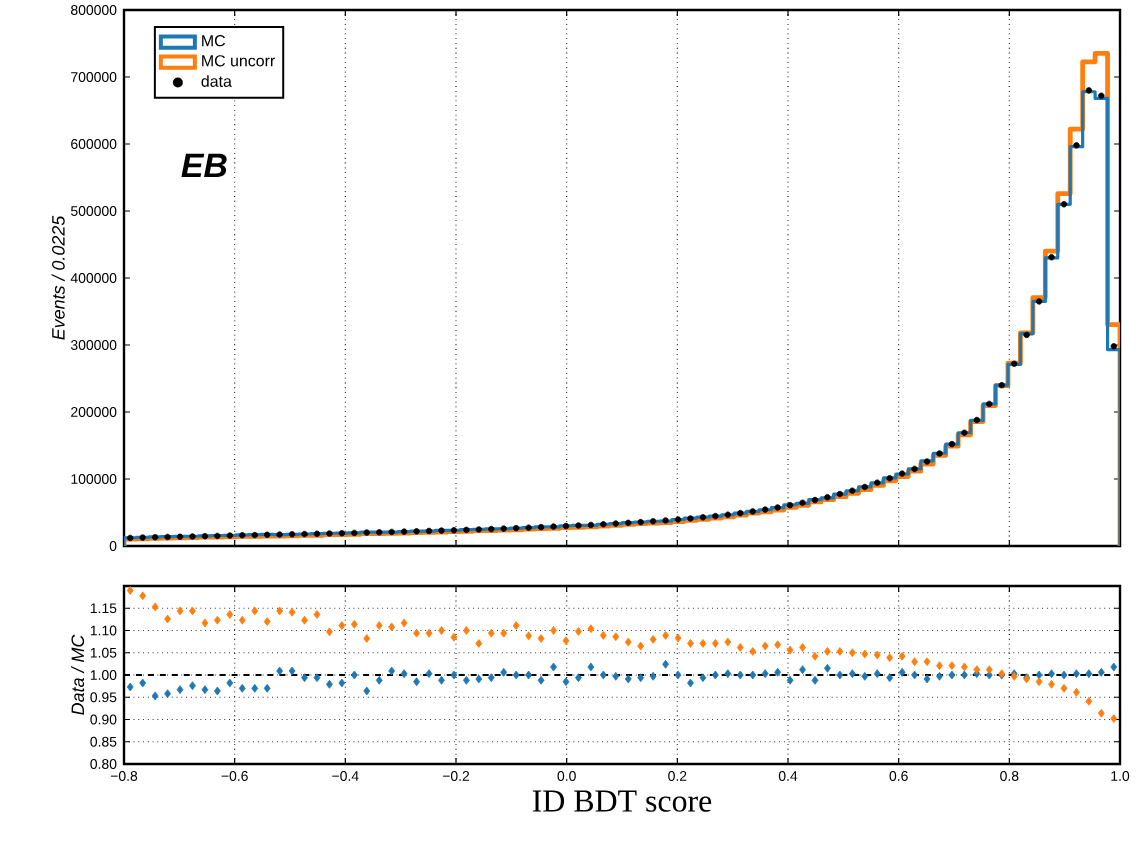  Describe the element at coordinates (622, 801) in the screenshot. I see `x-axis-title: ID BDT score` at that location.